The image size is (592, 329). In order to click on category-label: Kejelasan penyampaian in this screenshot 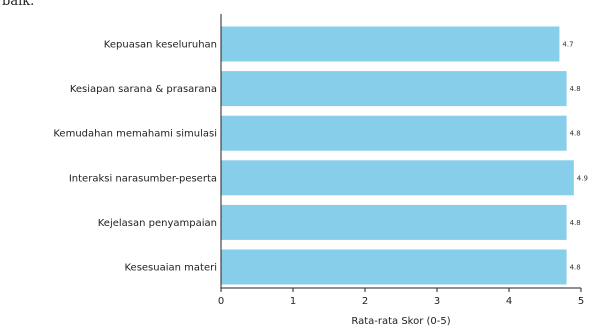, I will do `click(157, 223)`.